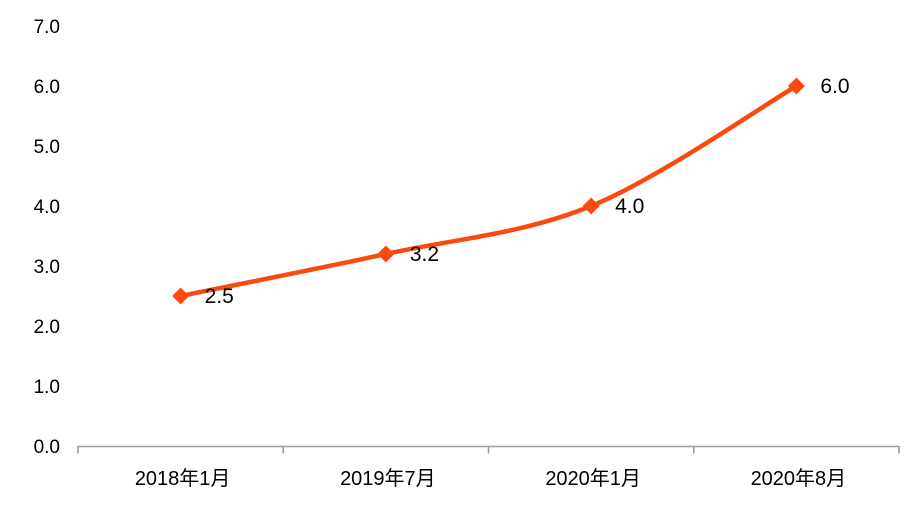 The width and height of the screenshot is (924, 505). What do you see at coordinates (388, 478) in the screenshot?
I see `x-axis-label: 2019年7月` at bounding box center [388, 478].